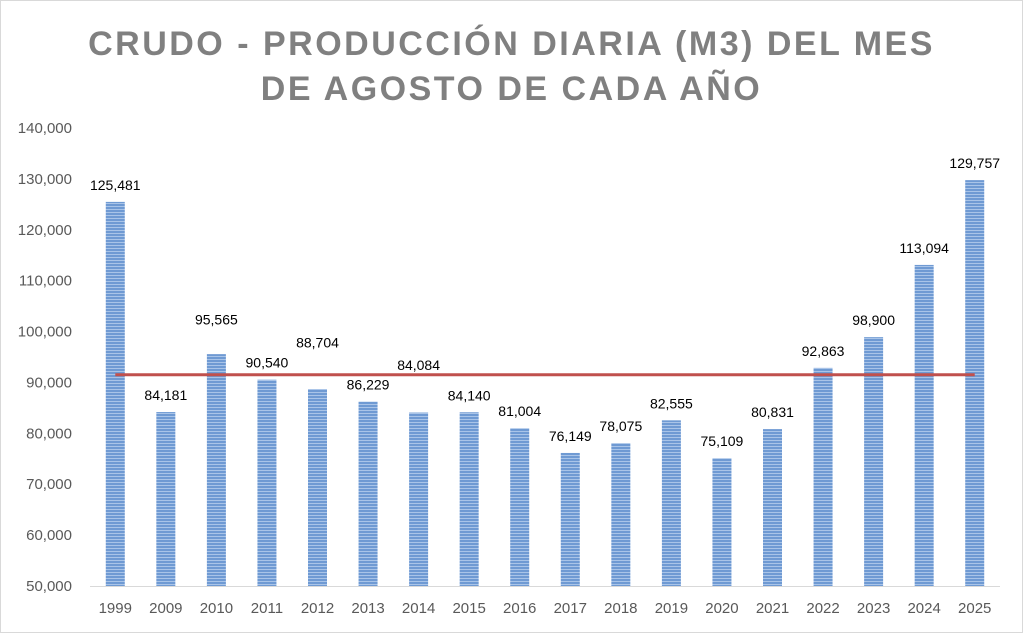 This screenshot has width=1023, height=633. Describe the element at coordinates (45, 128) in the screenshot. I see `y-tick-label: 140,000` at that location.